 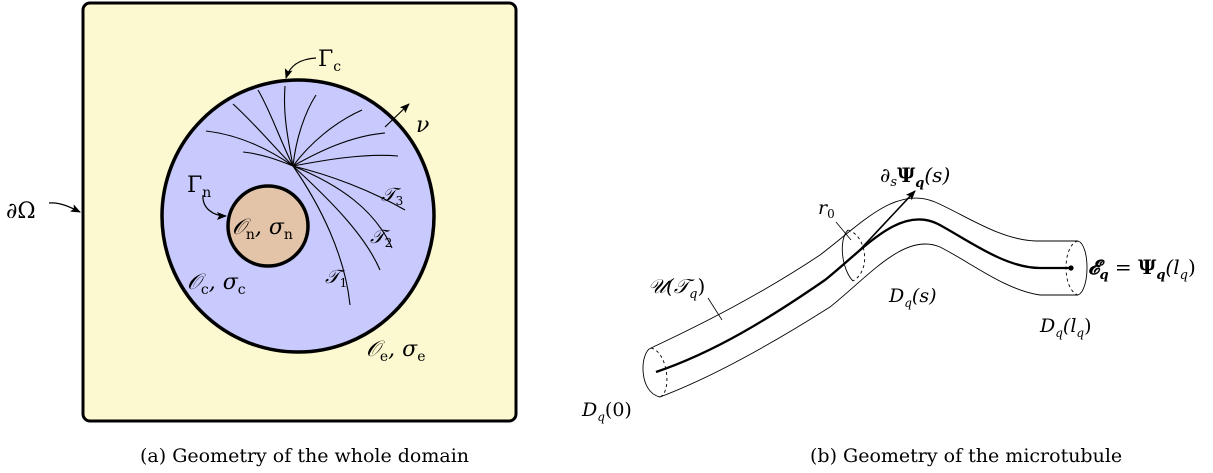 I want to click on d0-label: Dq(0), so click(x=606, y=411).